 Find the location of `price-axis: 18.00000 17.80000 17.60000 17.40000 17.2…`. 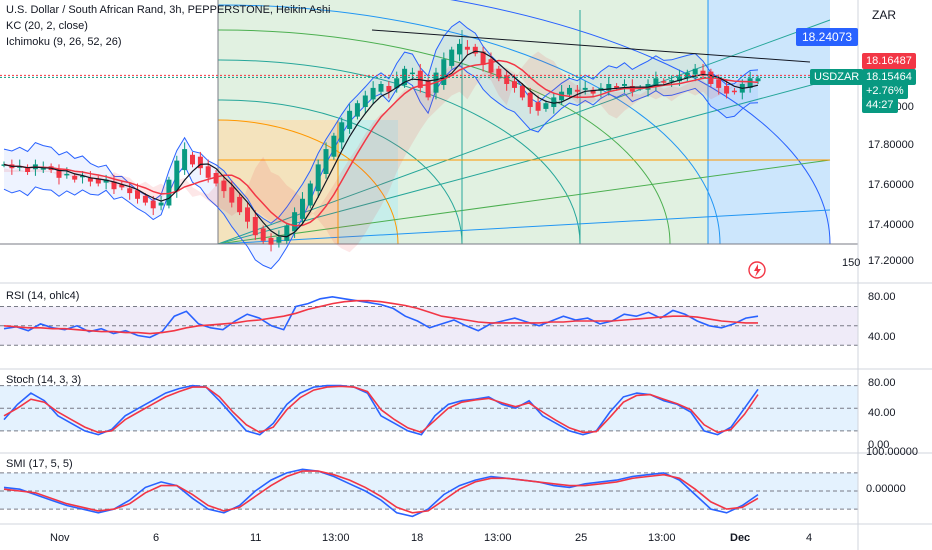

price-axis: 18.00000 17.80000 17.60000 17.40000 17.2… is located at coordinates (892, 298).